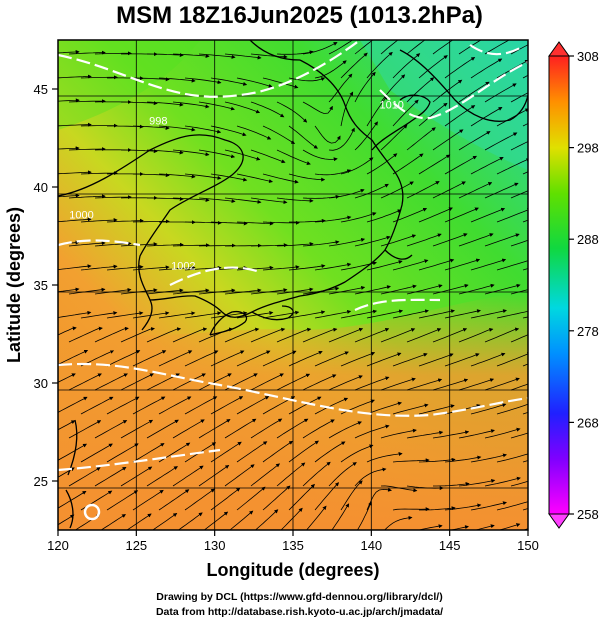 This screenshot has height=625, width=599. Describe the element at coordinates (41, 187) in the screenshot. I see `y-tick-label: 40` at that location.